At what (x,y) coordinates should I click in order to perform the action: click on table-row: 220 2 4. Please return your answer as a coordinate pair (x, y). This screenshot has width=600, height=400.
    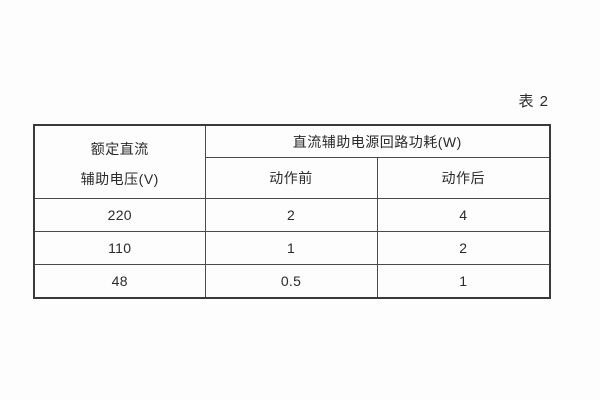
    Looking at the image, I should click on (292, 215).